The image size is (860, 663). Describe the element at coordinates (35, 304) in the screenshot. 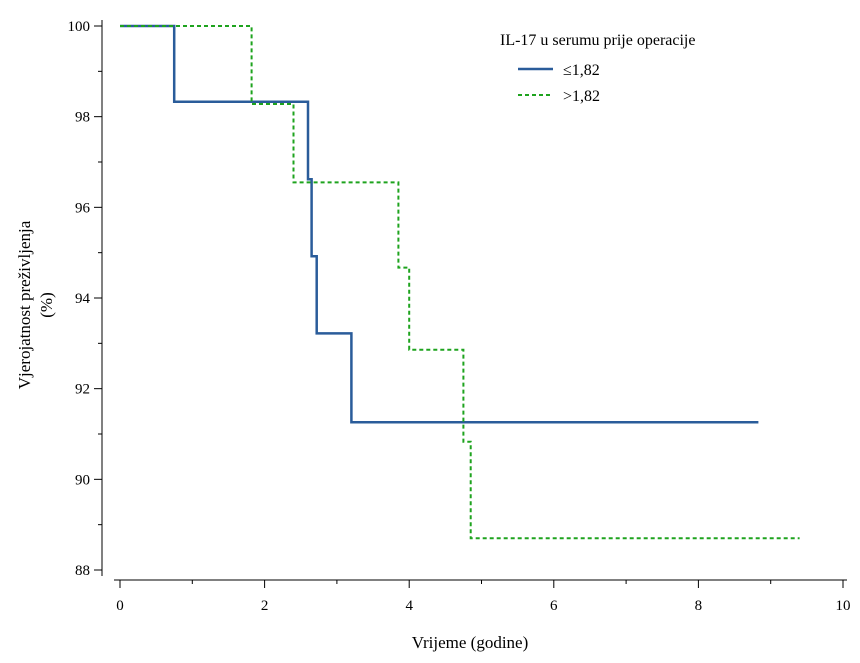

I see `y-axis-label: Vjerojatnost preživljenja (%)` at that location.